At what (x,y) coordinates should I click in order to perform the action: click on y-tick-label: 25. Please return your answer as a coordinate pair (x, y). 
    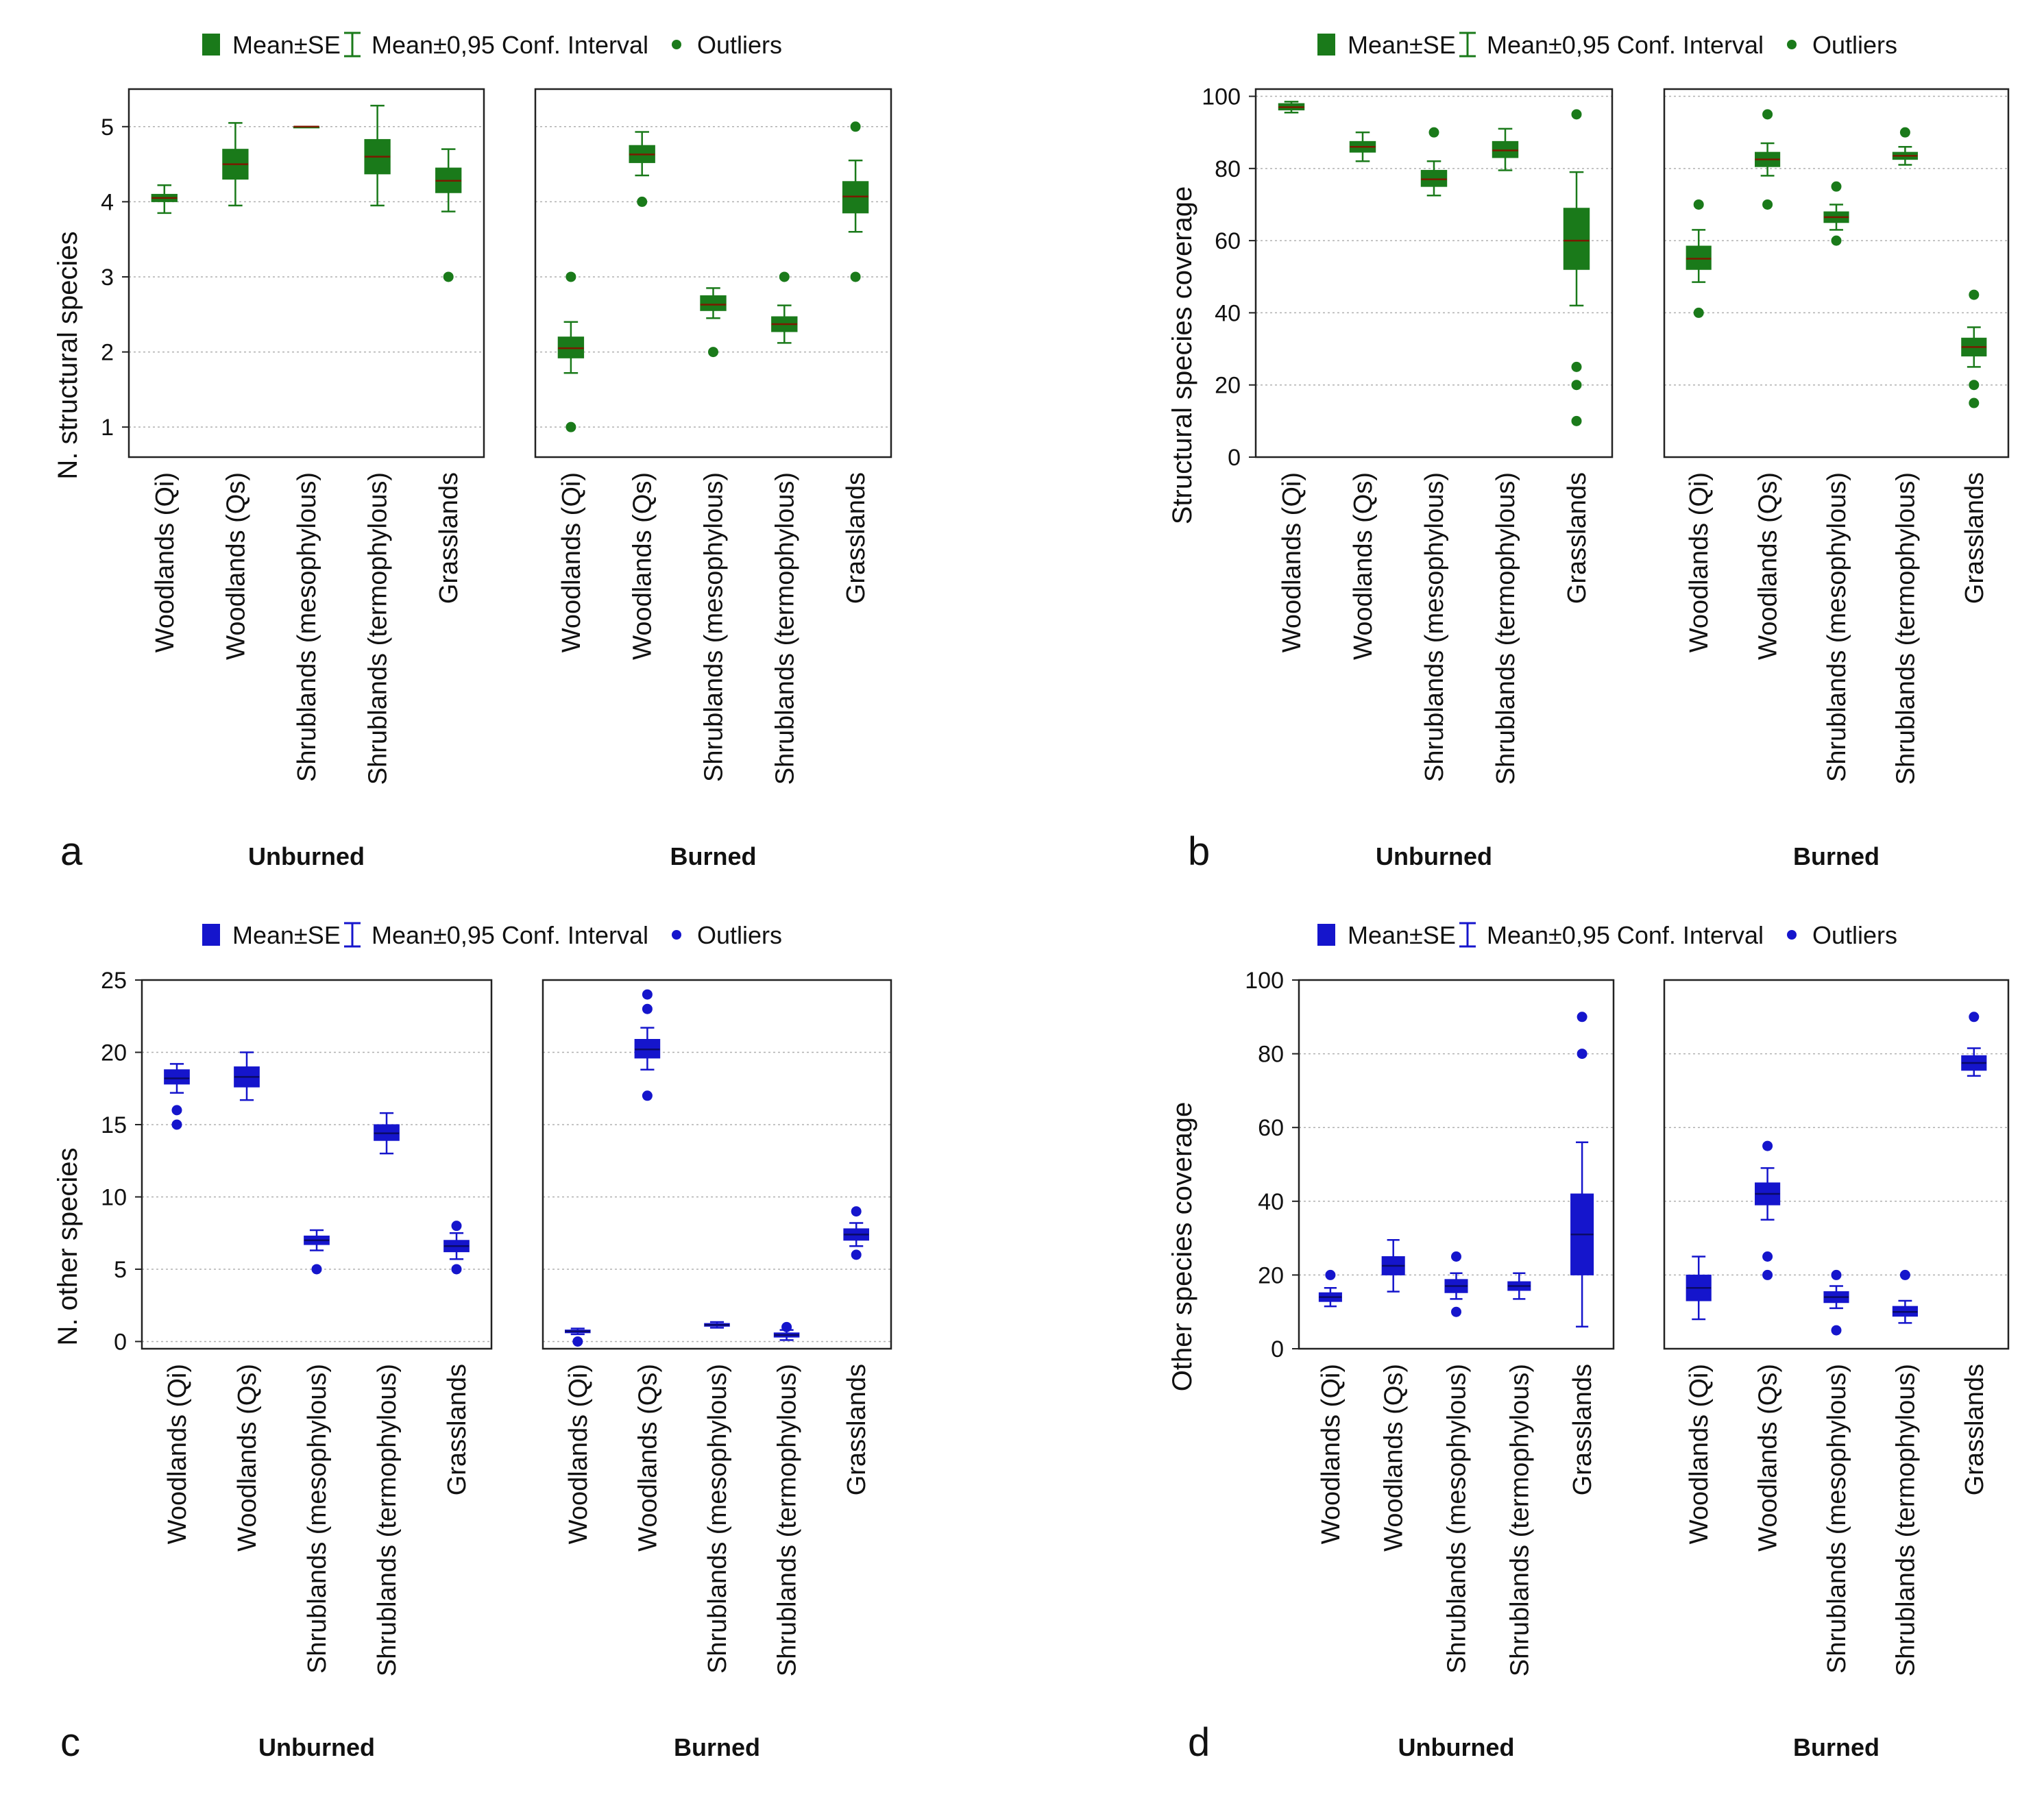
    Looking at the image, I should click on (114, 981).